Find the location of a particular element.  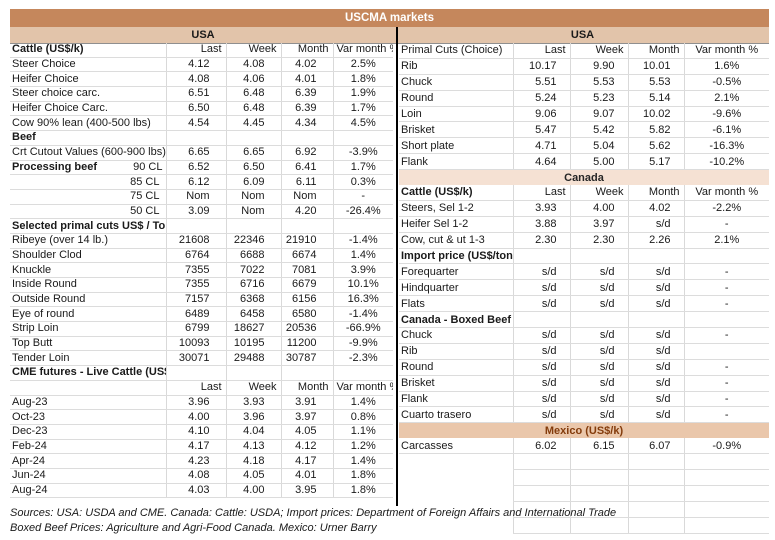

value-cell: 6489 is located at coordinates (195, 314).